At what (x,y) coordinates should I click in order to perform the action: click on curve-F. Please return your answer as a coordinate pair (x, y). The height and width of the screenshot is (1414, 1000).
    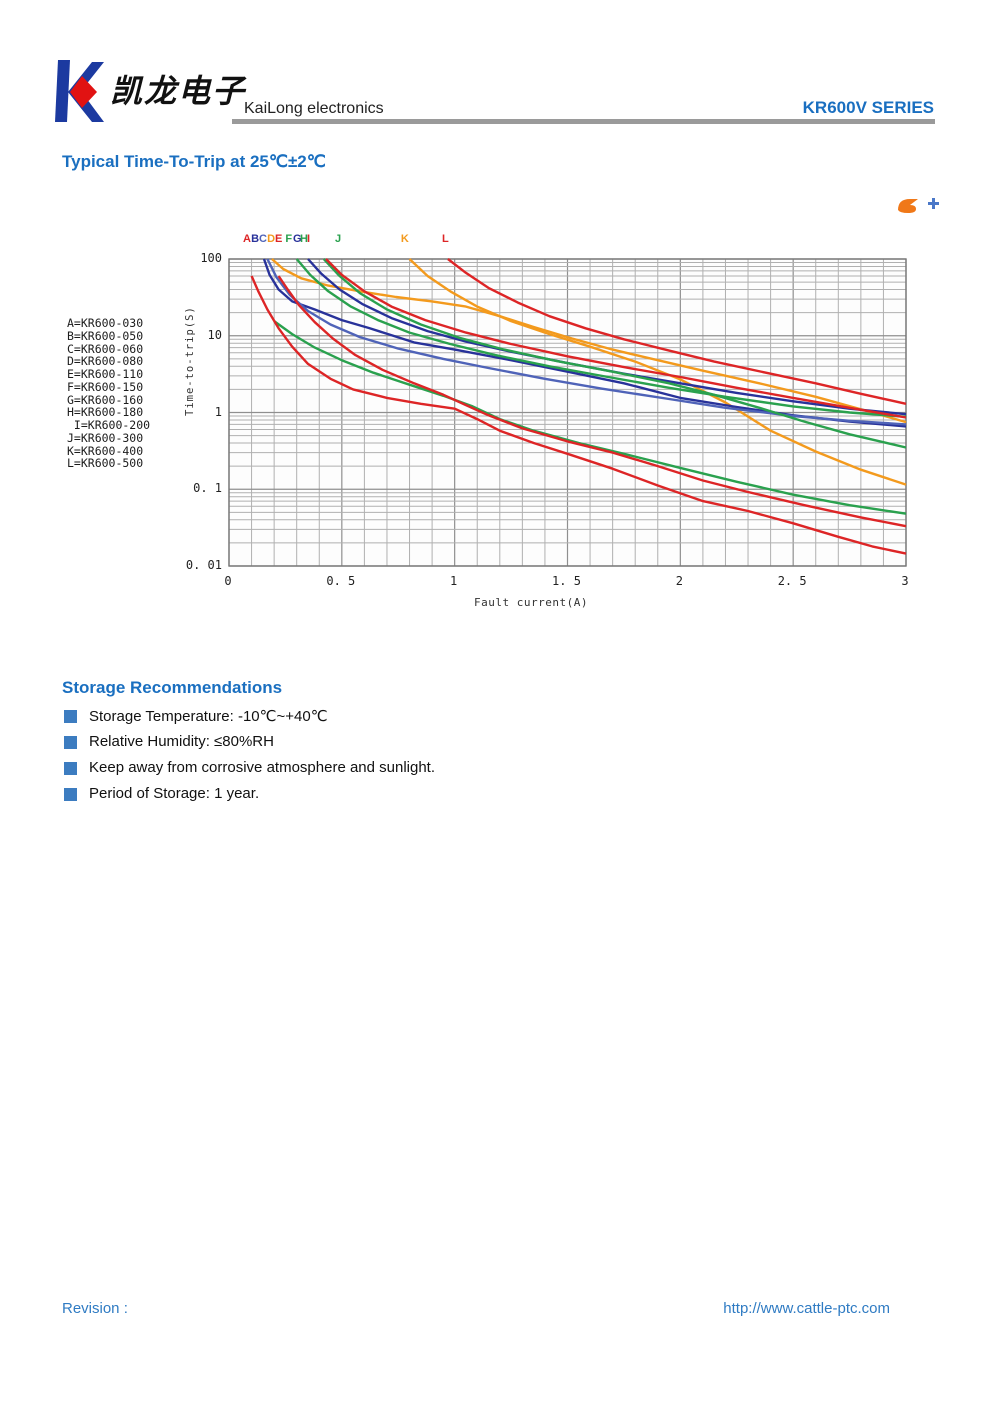
    Looking at the image, I should click on (601, 338).